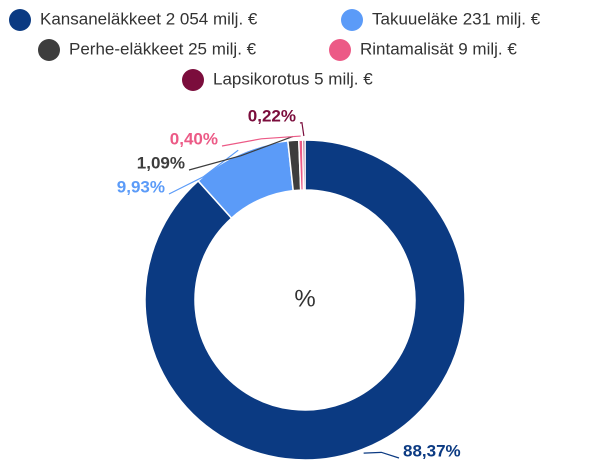 This screenshot has width=590, height=464. Describe the element at coordinates (432, 450) in the screenshot. I see `value-label: 88,37%` at that location.